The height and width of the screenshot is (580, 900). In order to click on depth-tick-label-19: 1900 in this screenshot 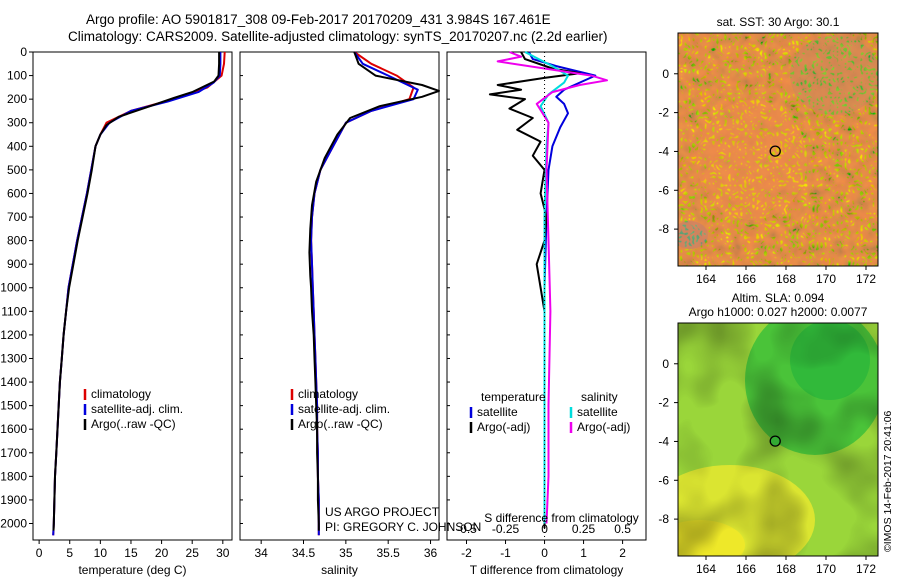, I will do `click(13, 500)`.